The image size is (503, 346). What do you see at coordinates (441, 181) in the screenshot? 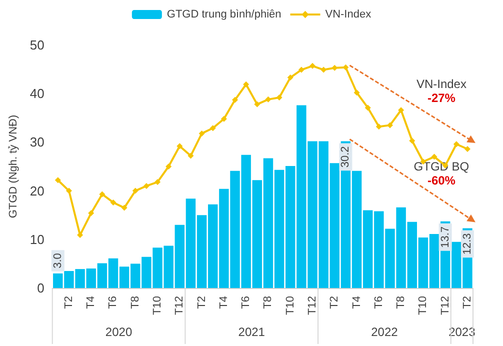
I see `annotation: -60%` at bounding box center [441, 181].